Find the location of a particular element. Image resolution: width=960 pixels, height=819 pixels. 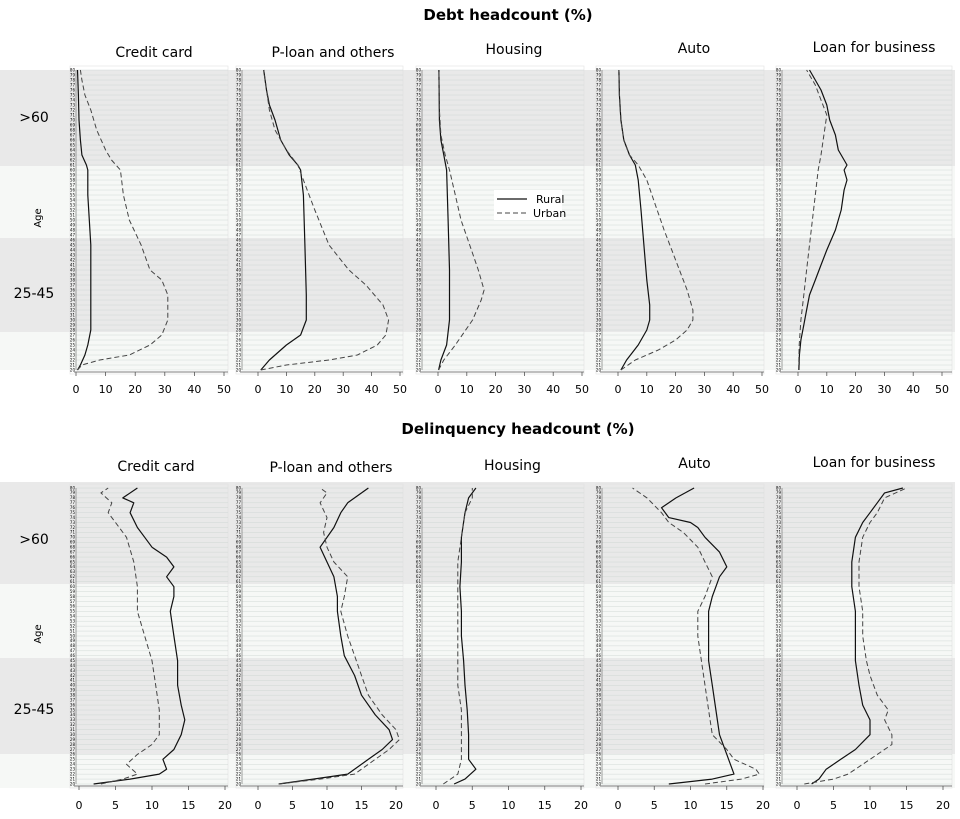

y-tick-label: 23 is located at coordinates (239, 769).